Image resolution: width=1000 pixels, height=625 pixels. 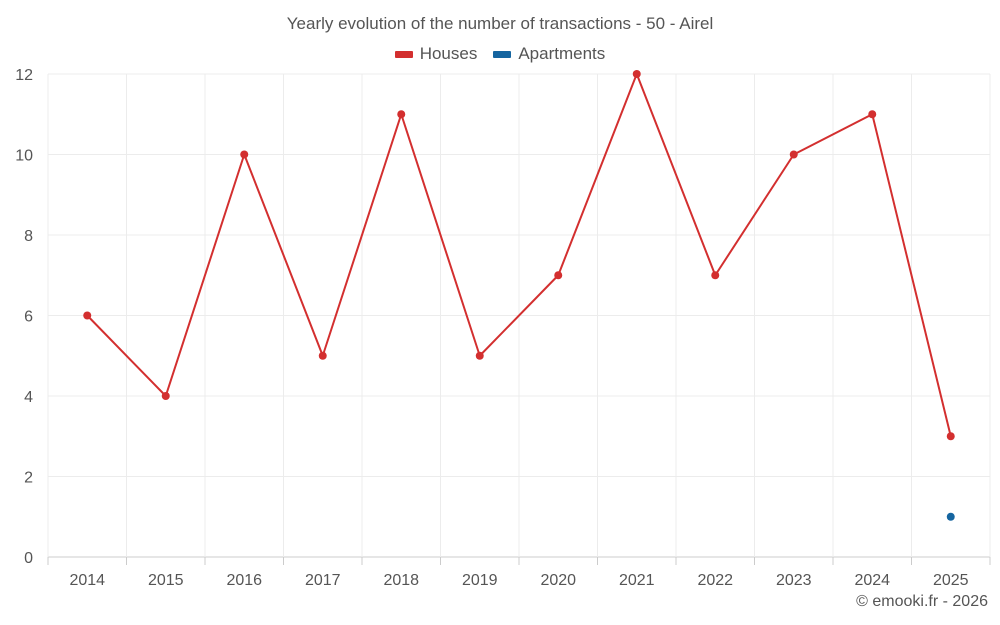 I want to click on legend-label-houses: Houses, so click(x=448, y=53).